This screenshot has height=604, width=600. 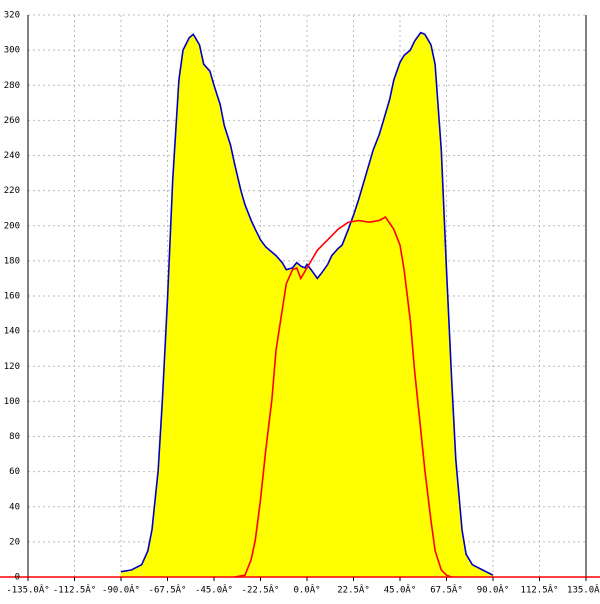 What do you see at coordinates (14, 507) in the screenshot?
I see `y-tick-label: 40` at bounding box center [14, 507].